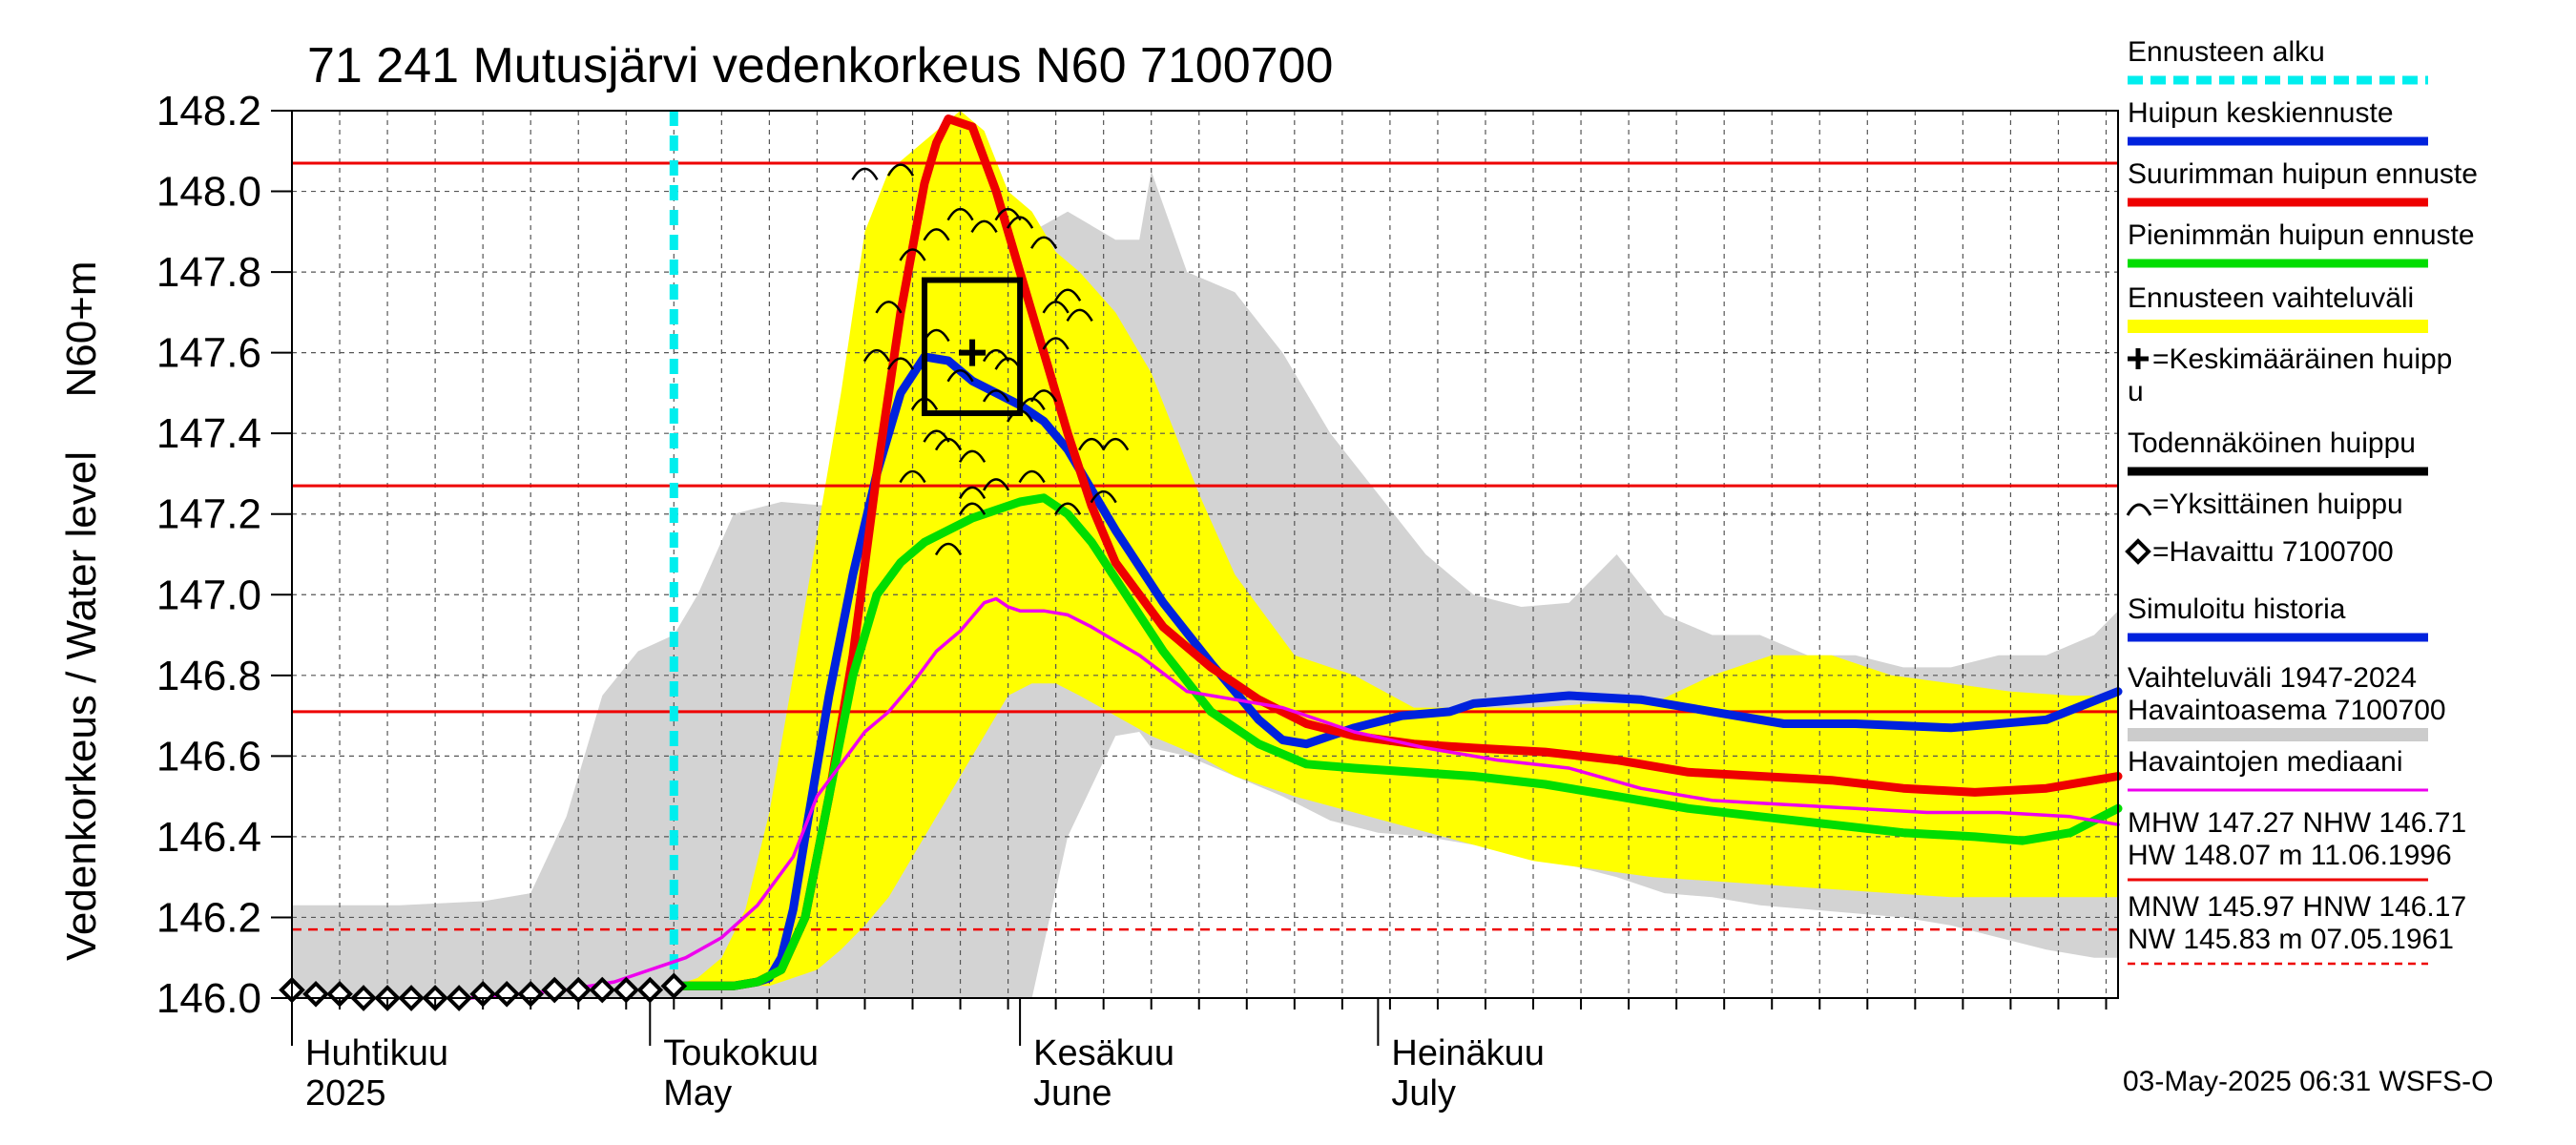 The image size is (2576, 1145). I want to click on timestamp: 03-May-2025 06:31 WSFS-O, so click(2308, 1081).